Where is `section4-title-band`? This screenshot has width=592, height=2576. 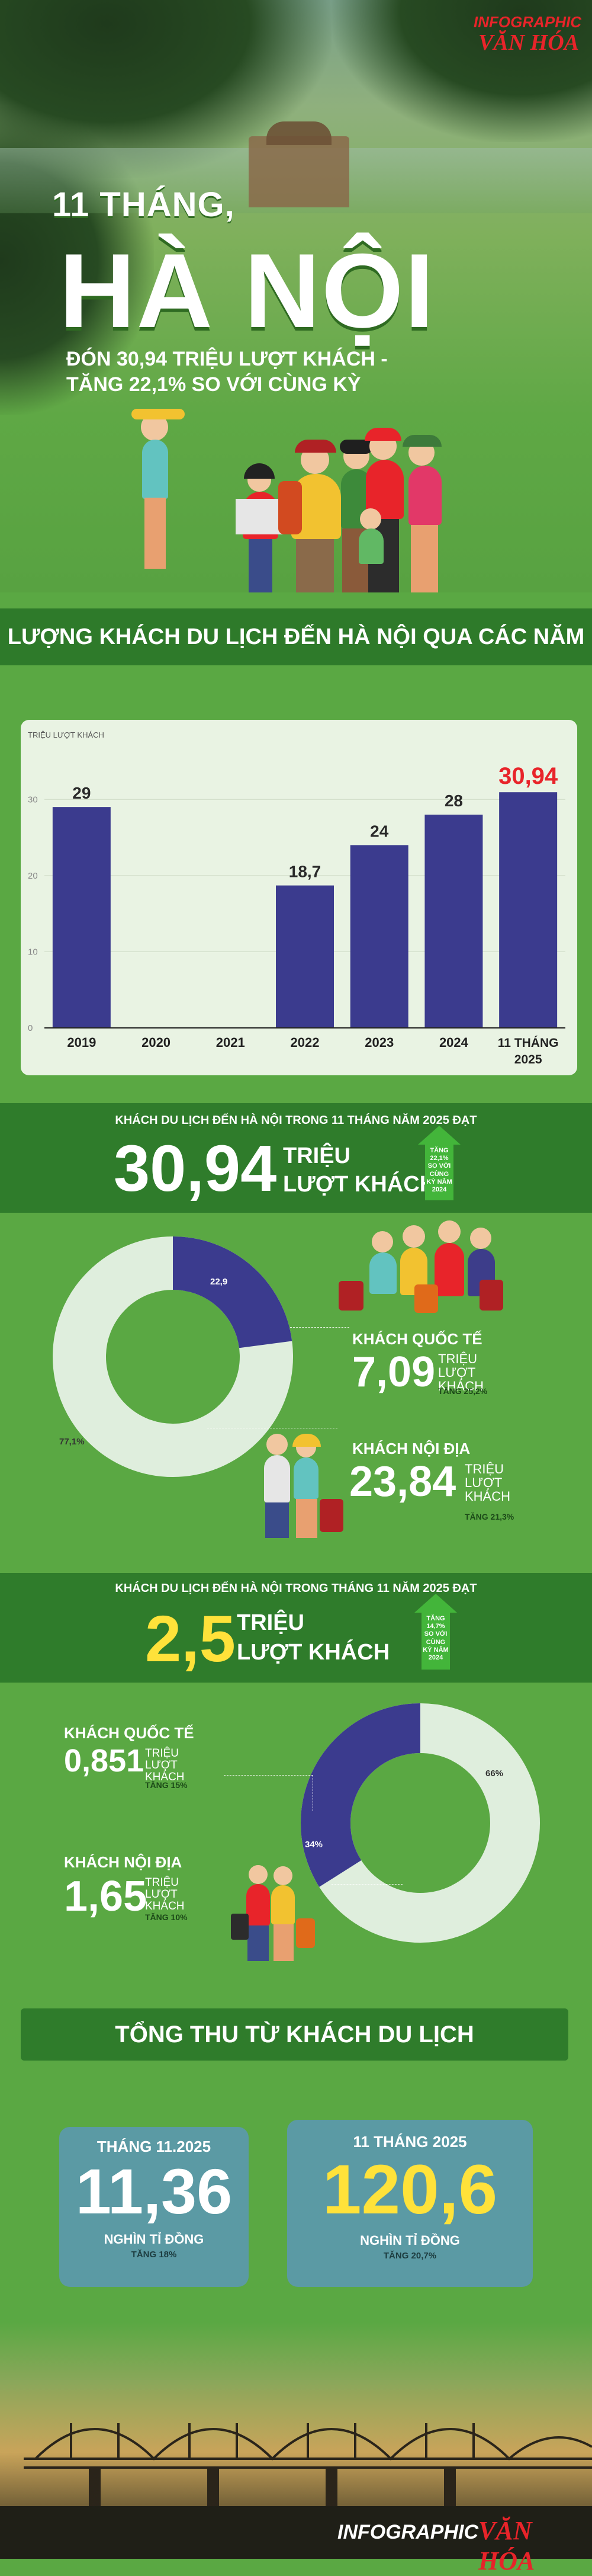 section4-title-band is located at coordinates (294, 2035).